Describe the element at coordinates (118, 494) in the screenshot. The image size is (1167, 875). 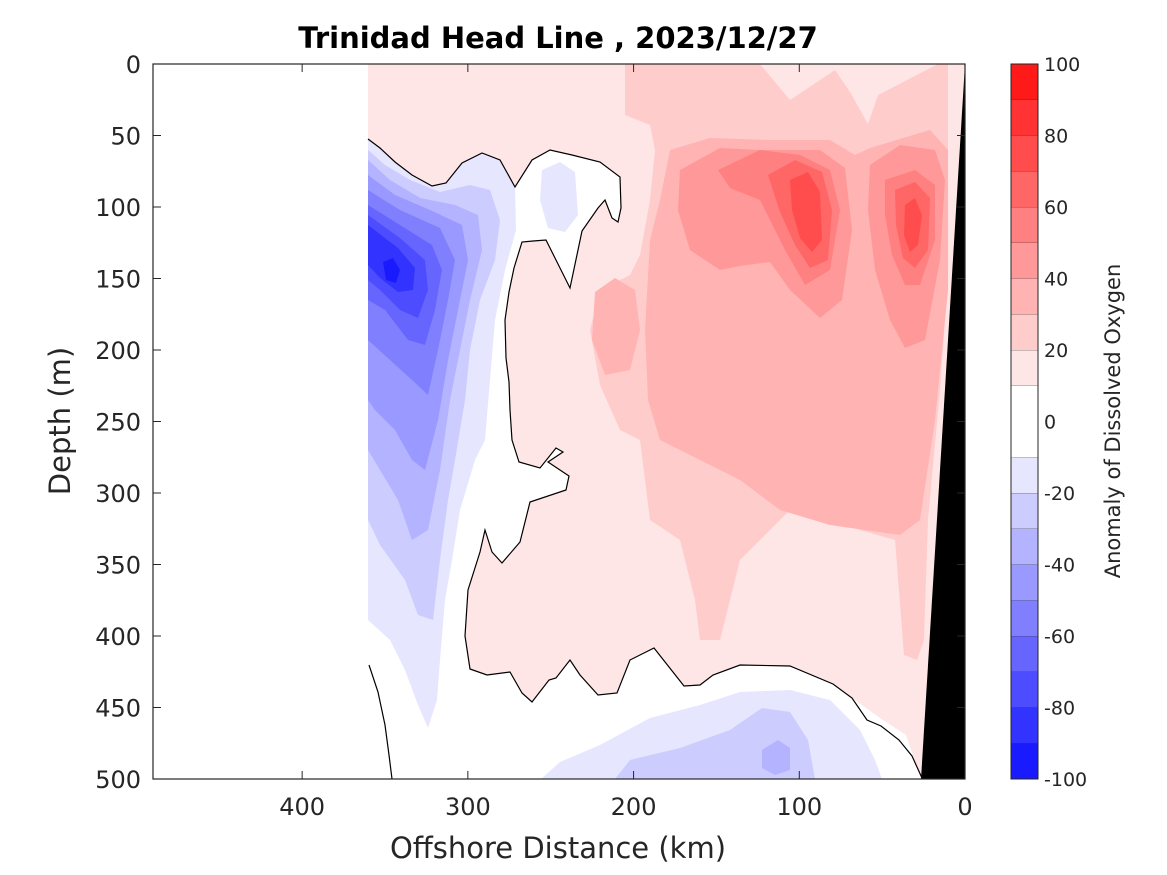
I see `y-tick-label: 300` at that location.